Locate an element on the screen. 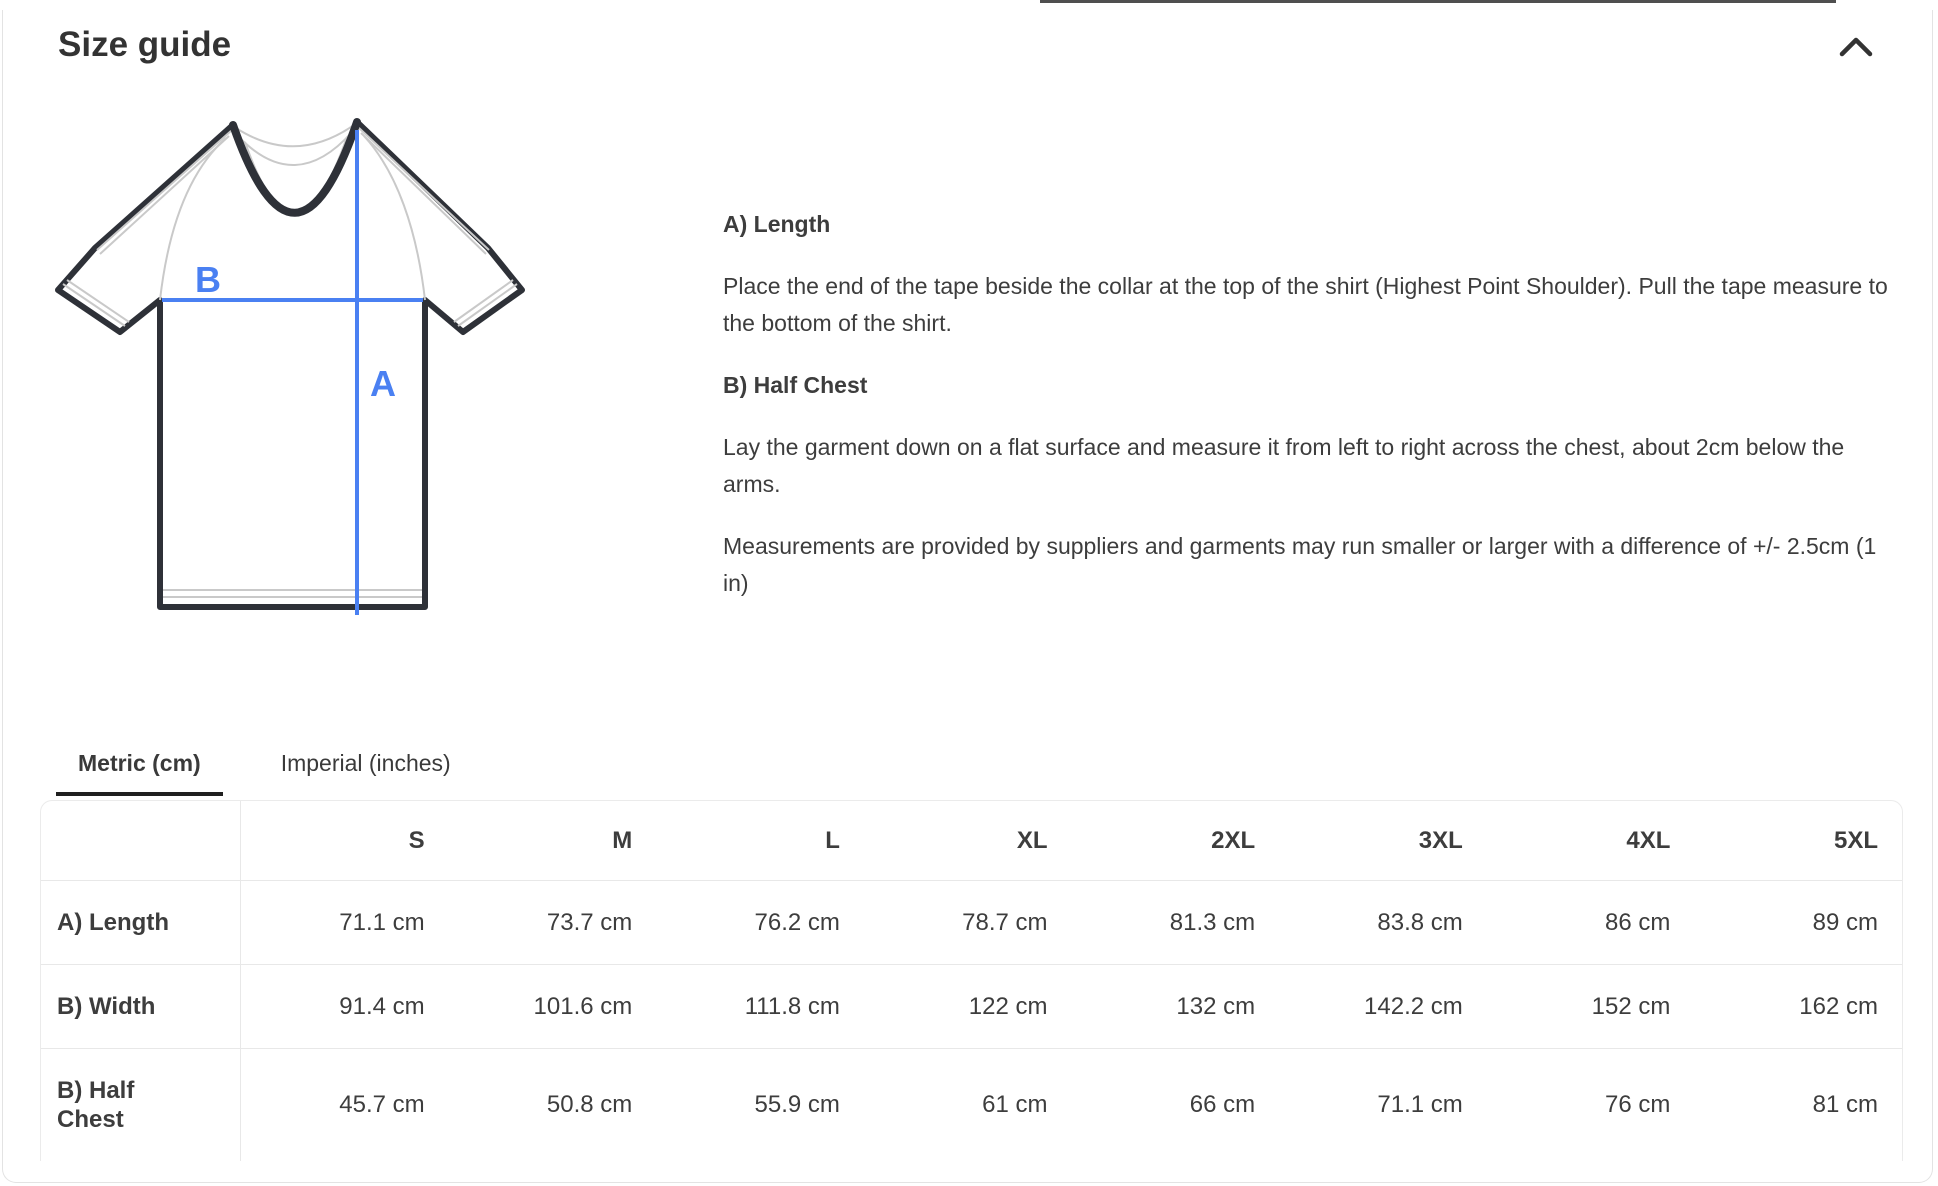 This screenshot has height=1186, width=1938. table-cell: 89 cm is located at coordinates (1845, 922).